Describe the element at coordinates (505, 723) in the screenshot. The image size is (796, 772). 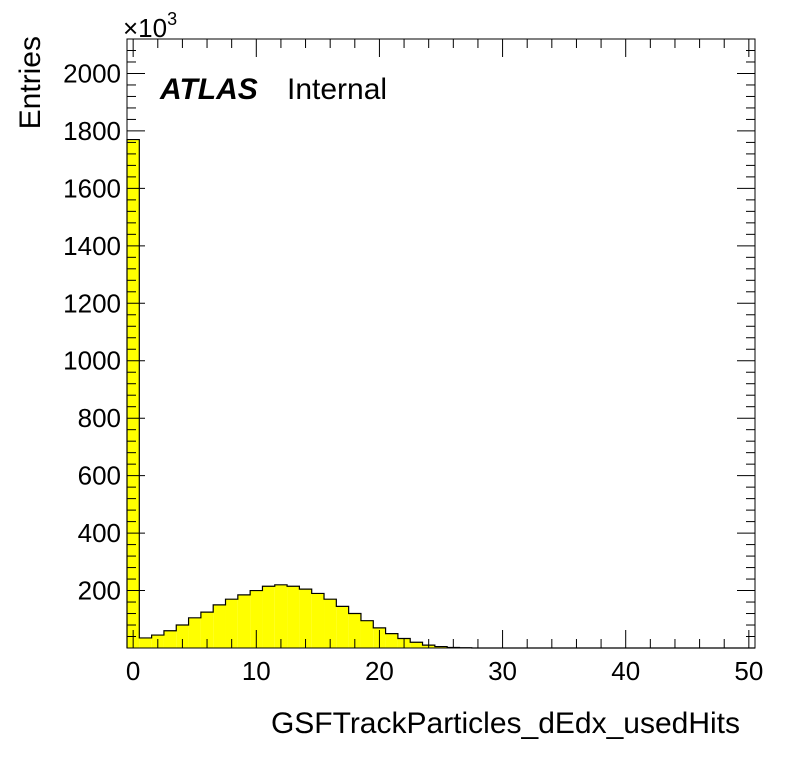
I see `x-axis-label: GSFTrackParticles_dEdx_usedHits` at that location.